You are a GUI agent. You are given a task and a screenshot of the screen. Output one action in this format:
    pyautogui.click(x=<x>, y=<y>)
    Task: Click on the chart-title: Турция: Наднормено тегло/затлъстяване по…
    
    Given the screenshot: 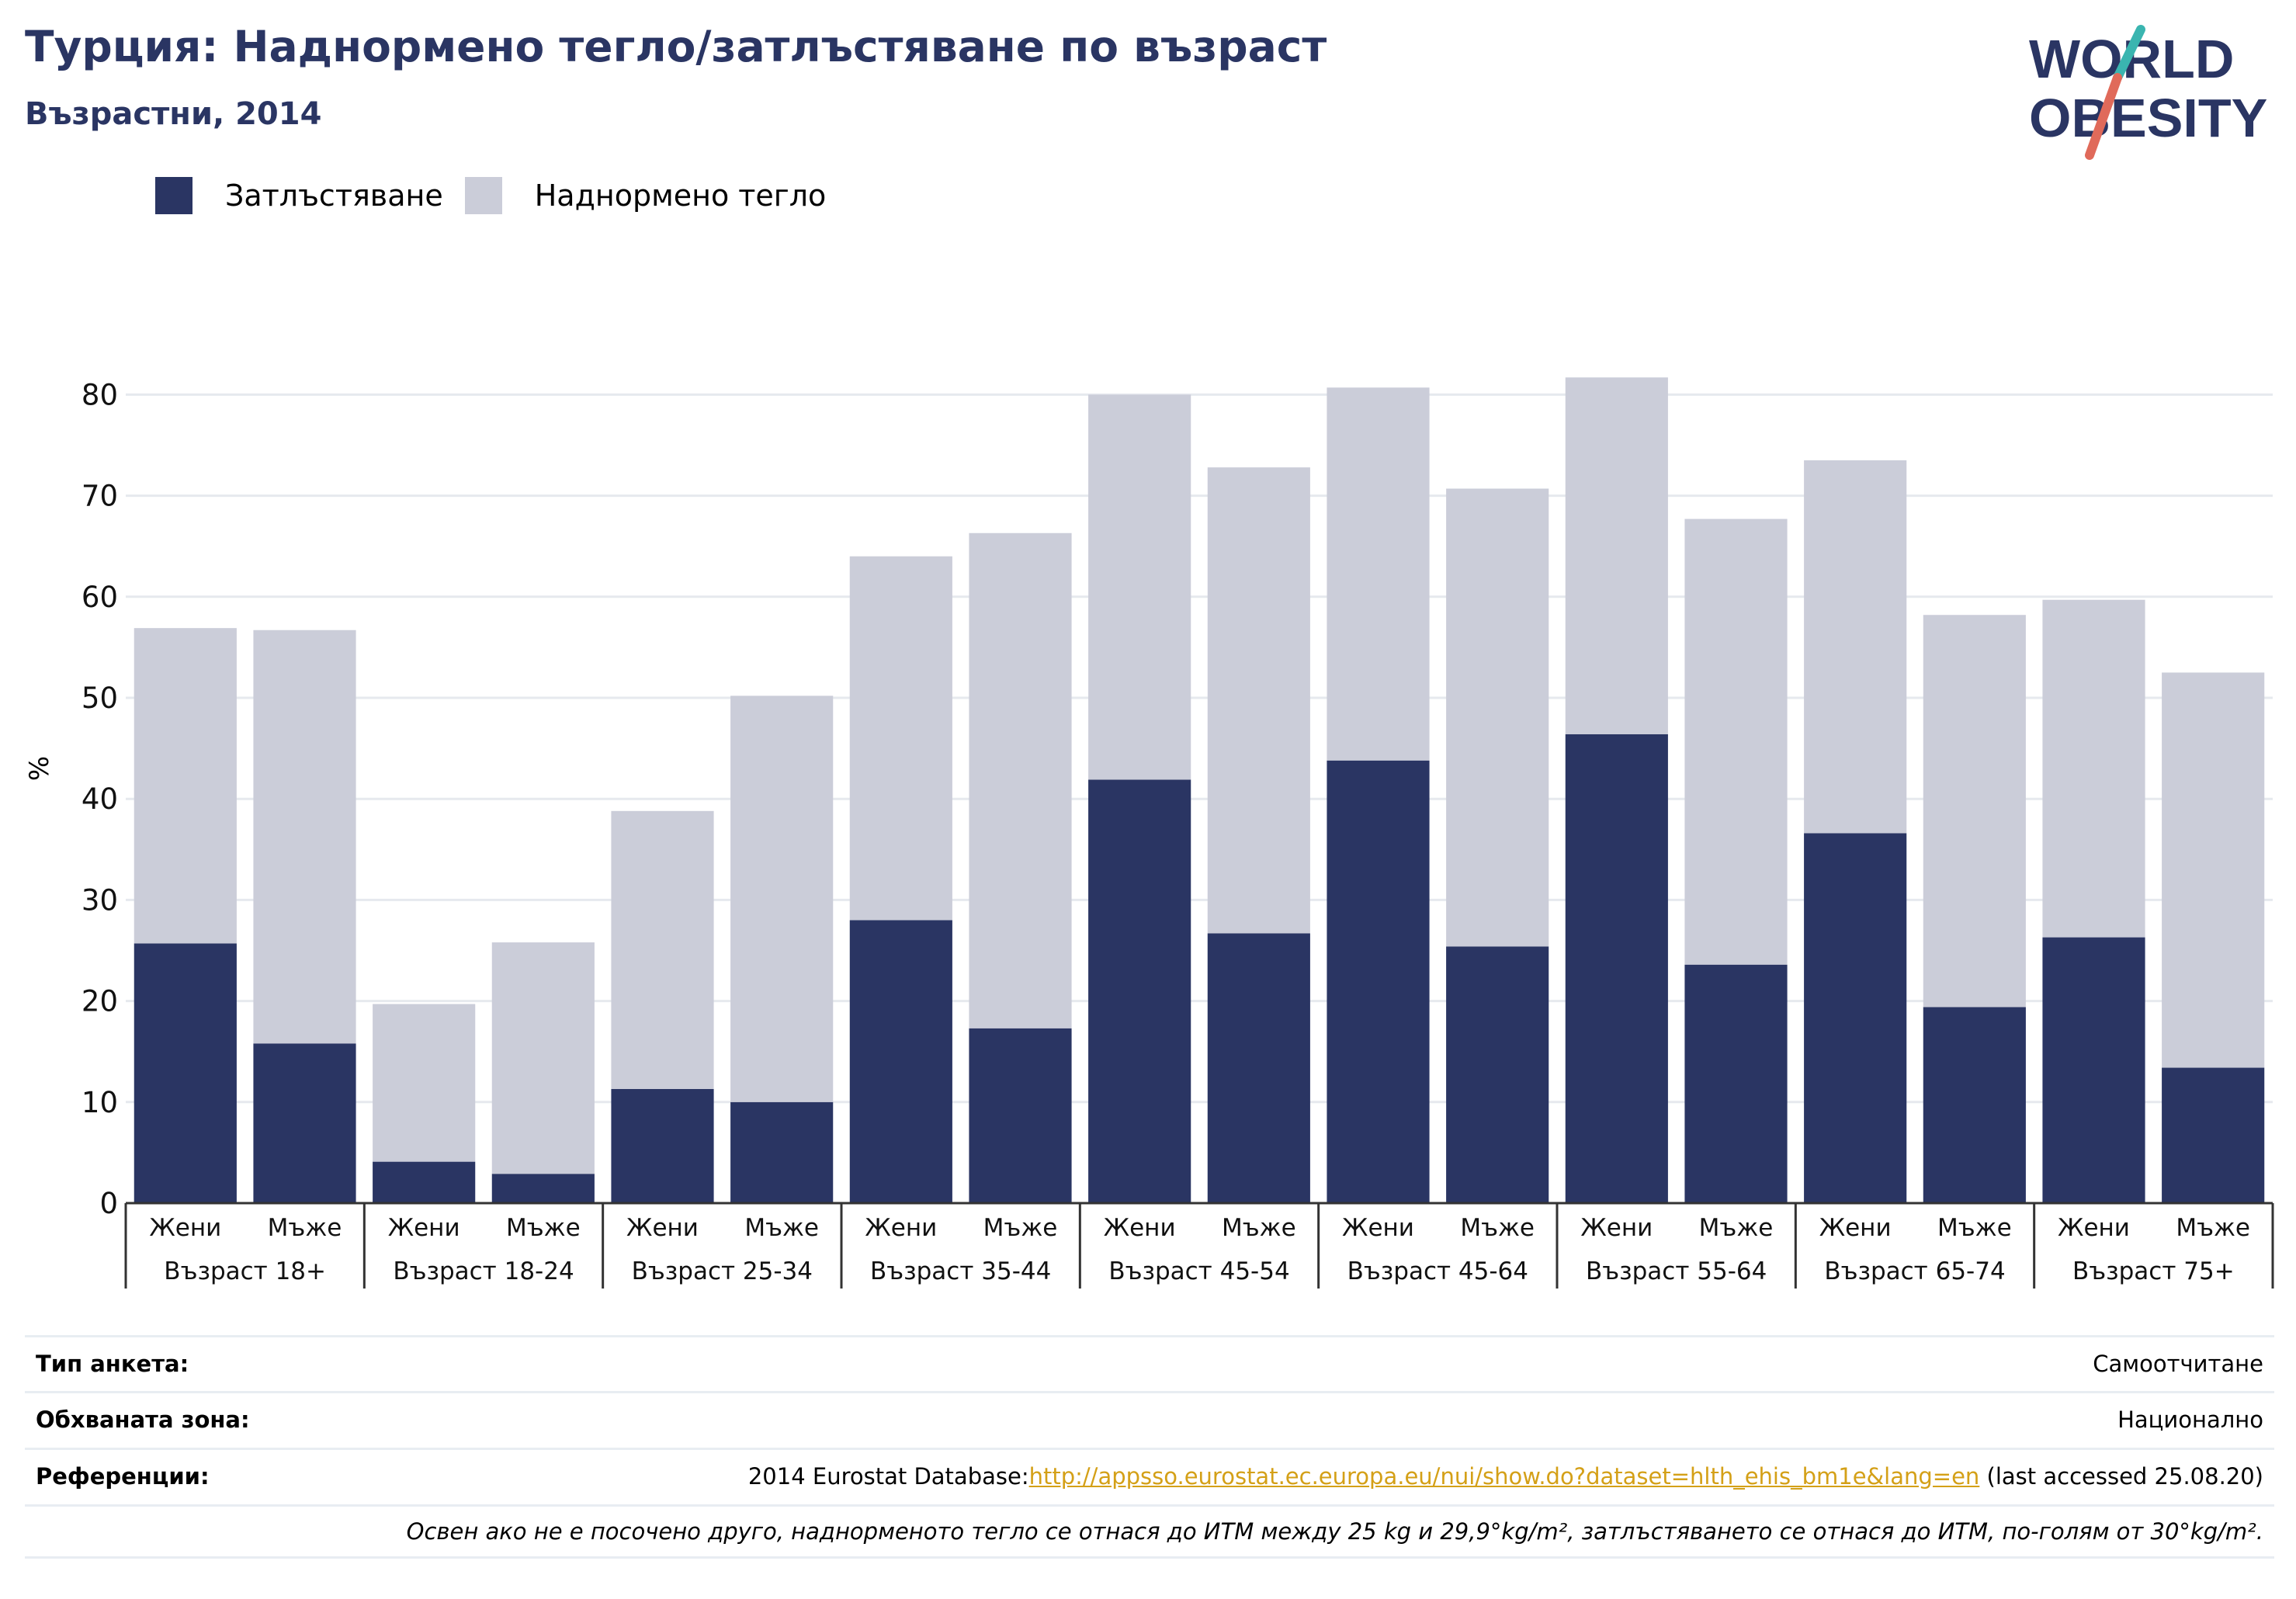 What is the action you would take?
    pyautogui.click(x=676, y=46)
    